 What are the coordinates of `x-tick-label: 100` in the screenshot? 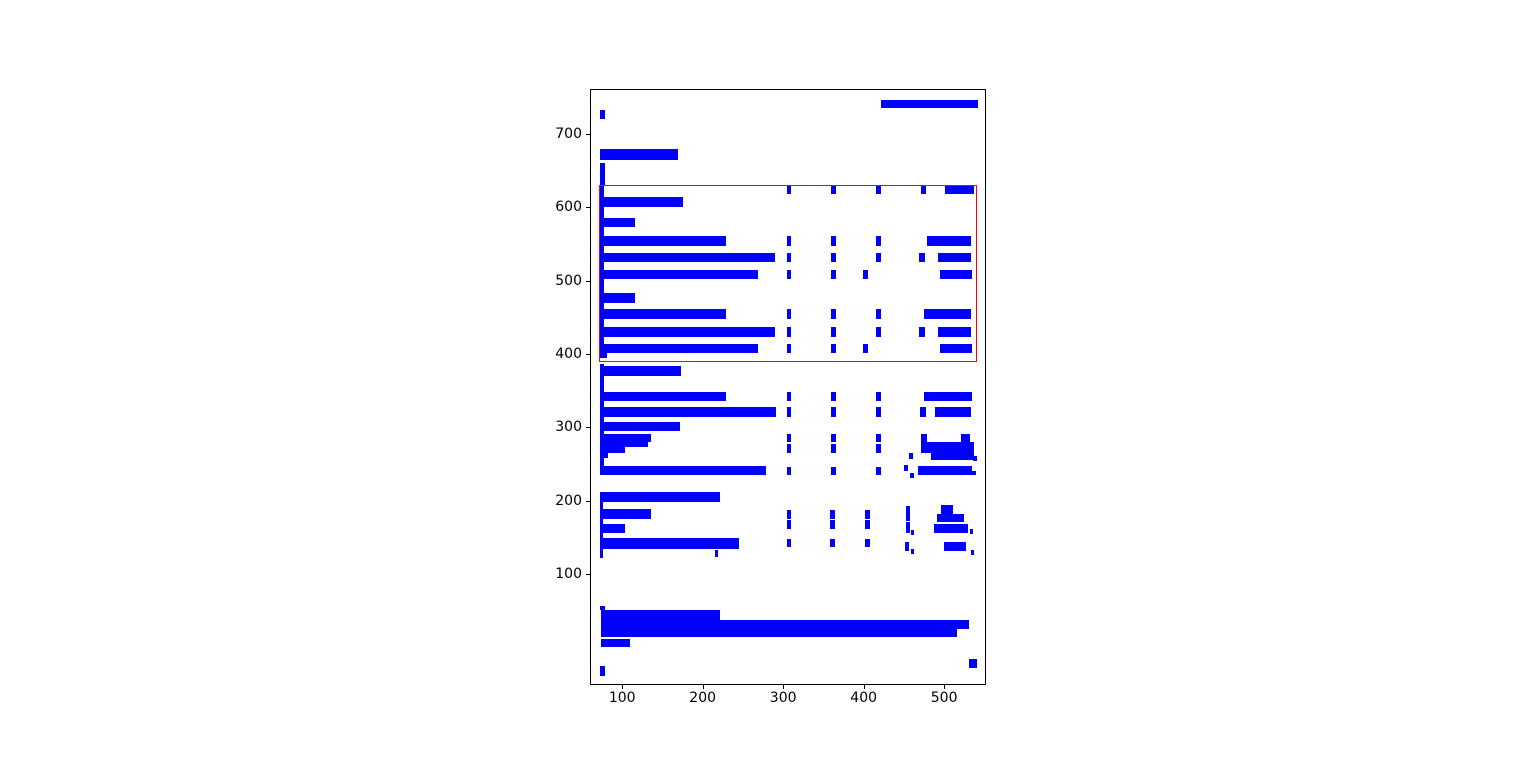 It's located at (622, 698).